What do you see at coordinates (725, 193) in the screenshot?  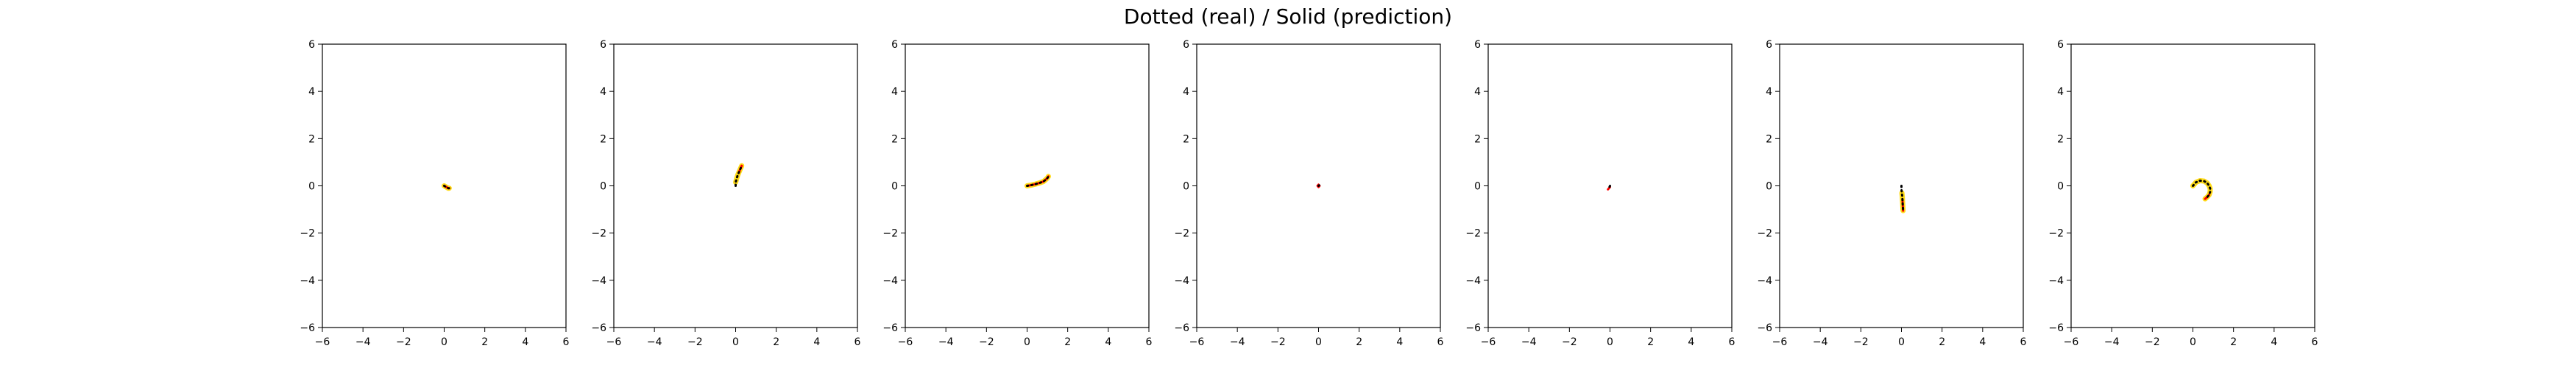 I see `subplot-2: −6 −4 −2 0 2 4 6 −6 −4 −2 0 2 4 6` at bounding box center [725, 193].